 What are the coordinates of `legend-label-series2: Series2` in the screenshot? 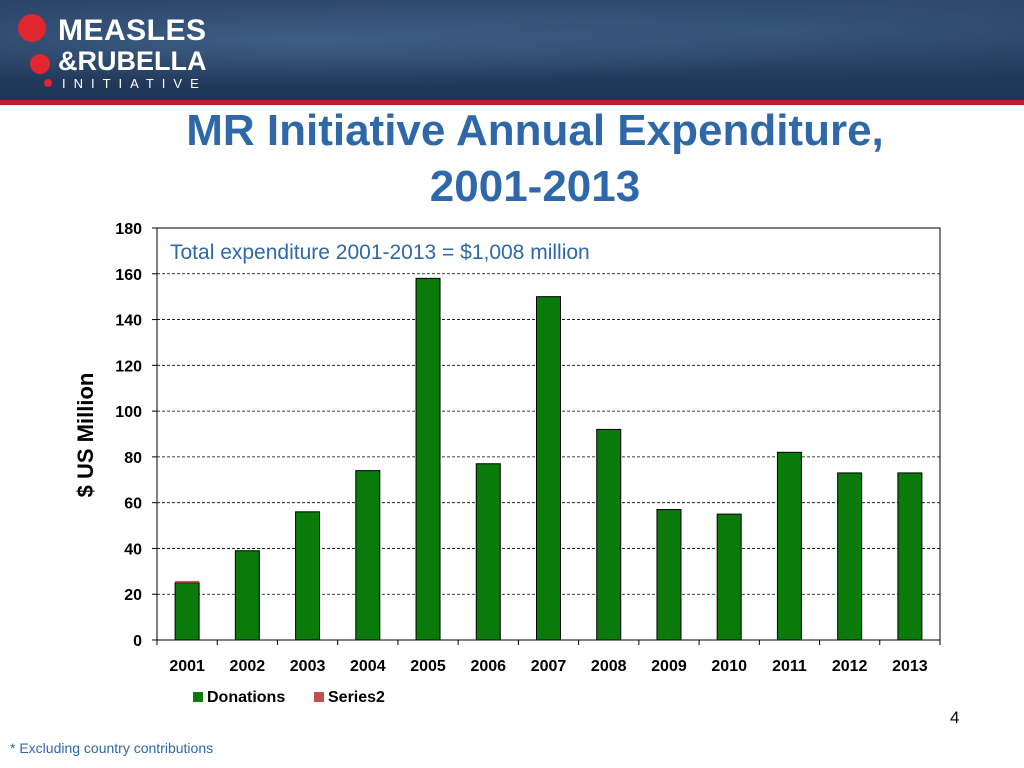 It's located at (356, 697).